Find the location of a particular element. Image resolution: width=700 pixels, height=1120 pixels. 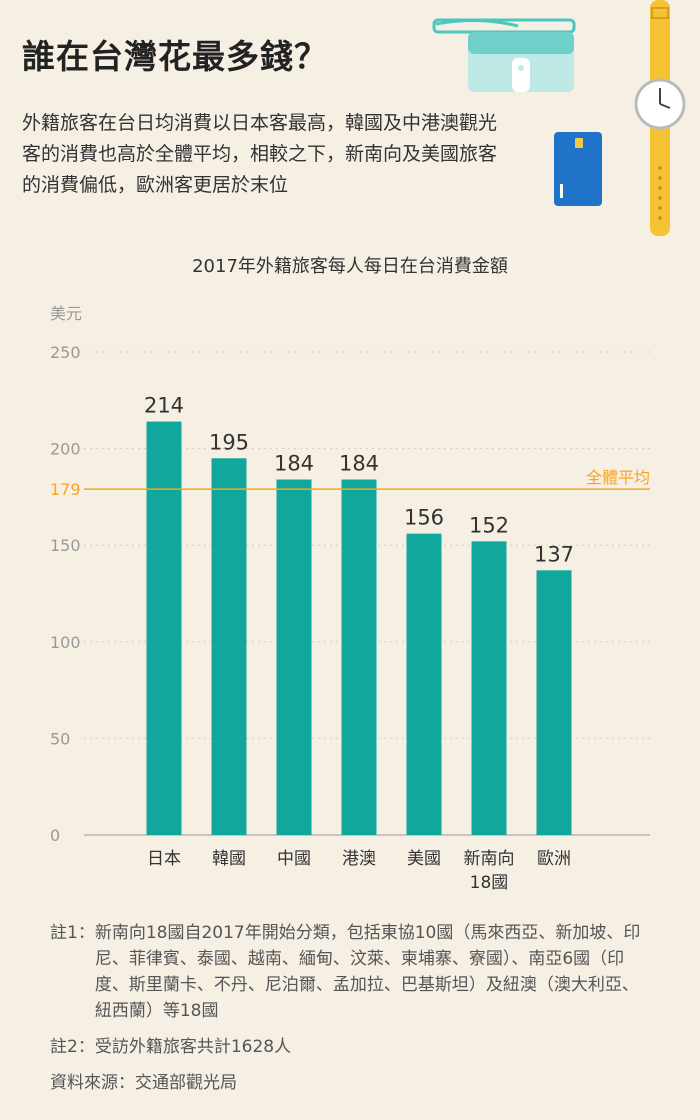

x-tick-label: 美國 is located at coordinates (424, 859).